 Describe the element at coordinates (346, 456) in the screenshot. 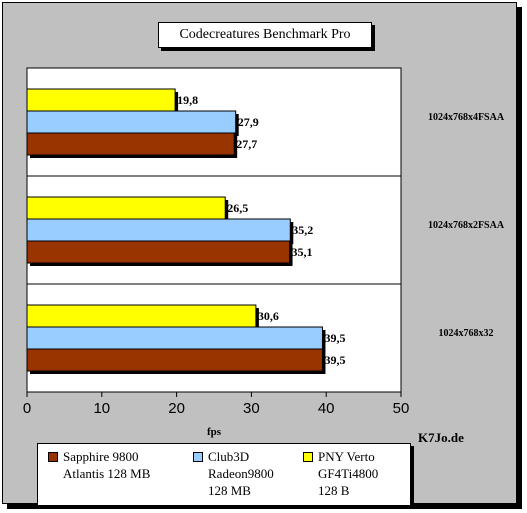

I see `legend-label-line: PNY Verto` at that location.